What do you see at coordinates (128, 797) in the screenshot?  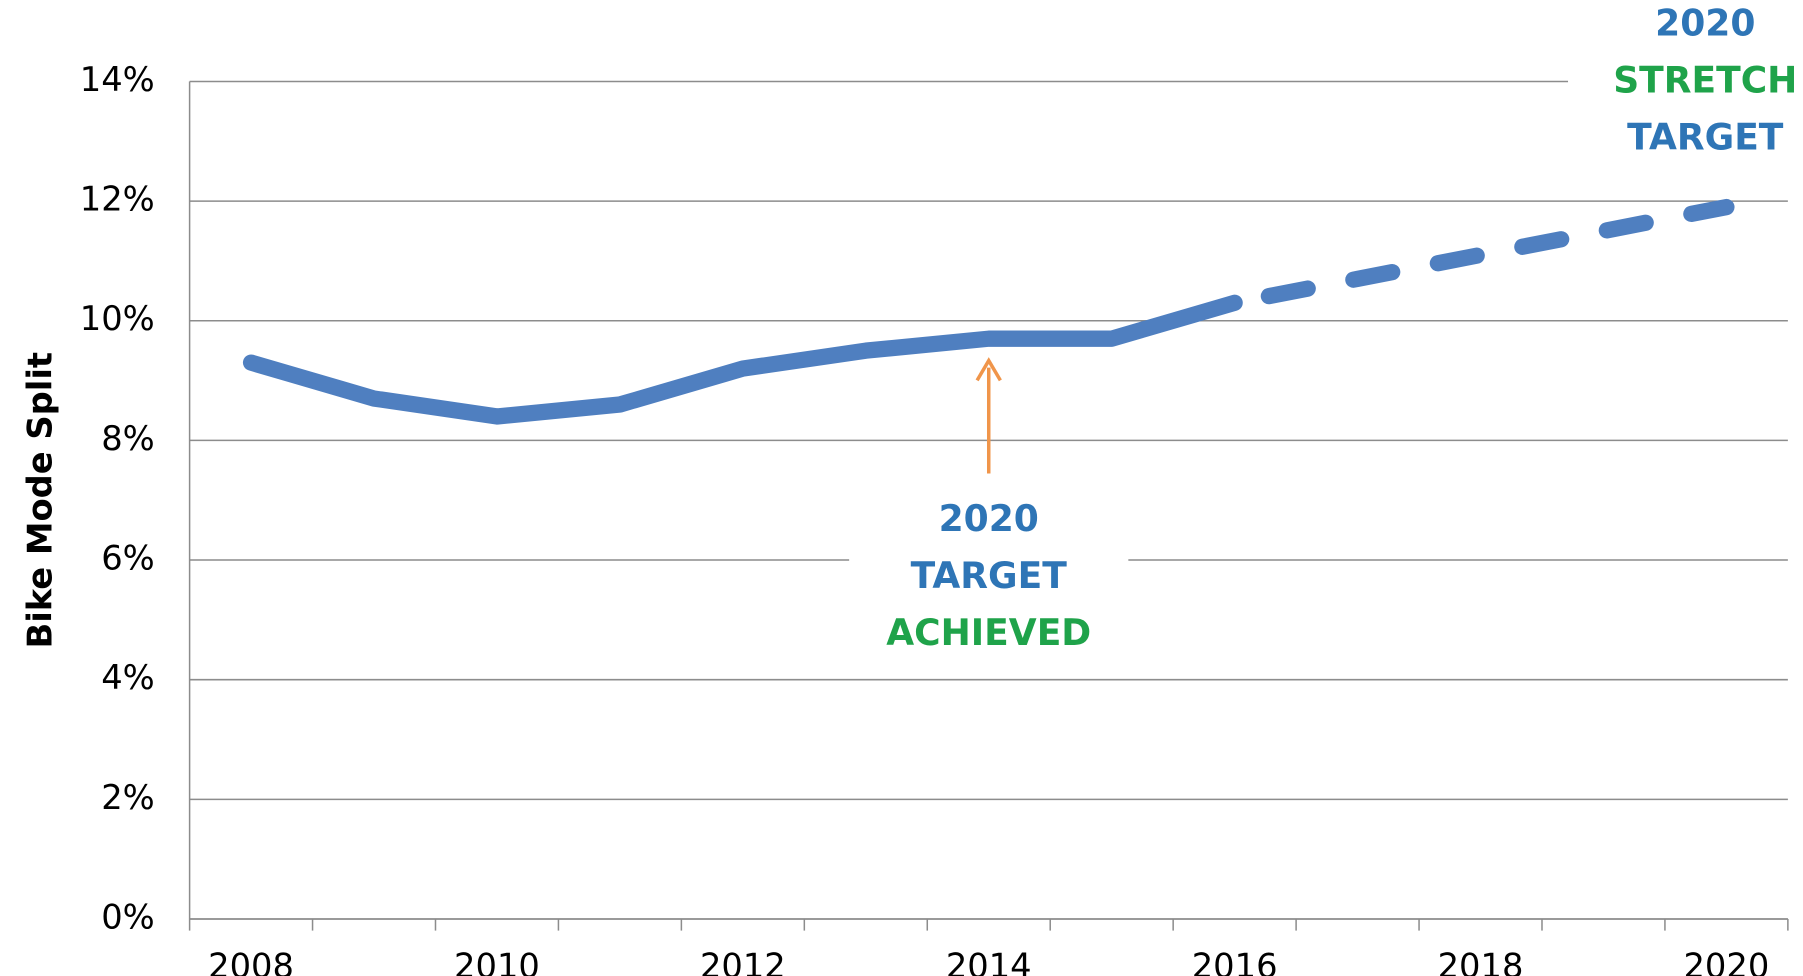 I see `y-tick-label: 2%` at bounding box center [128, 797].